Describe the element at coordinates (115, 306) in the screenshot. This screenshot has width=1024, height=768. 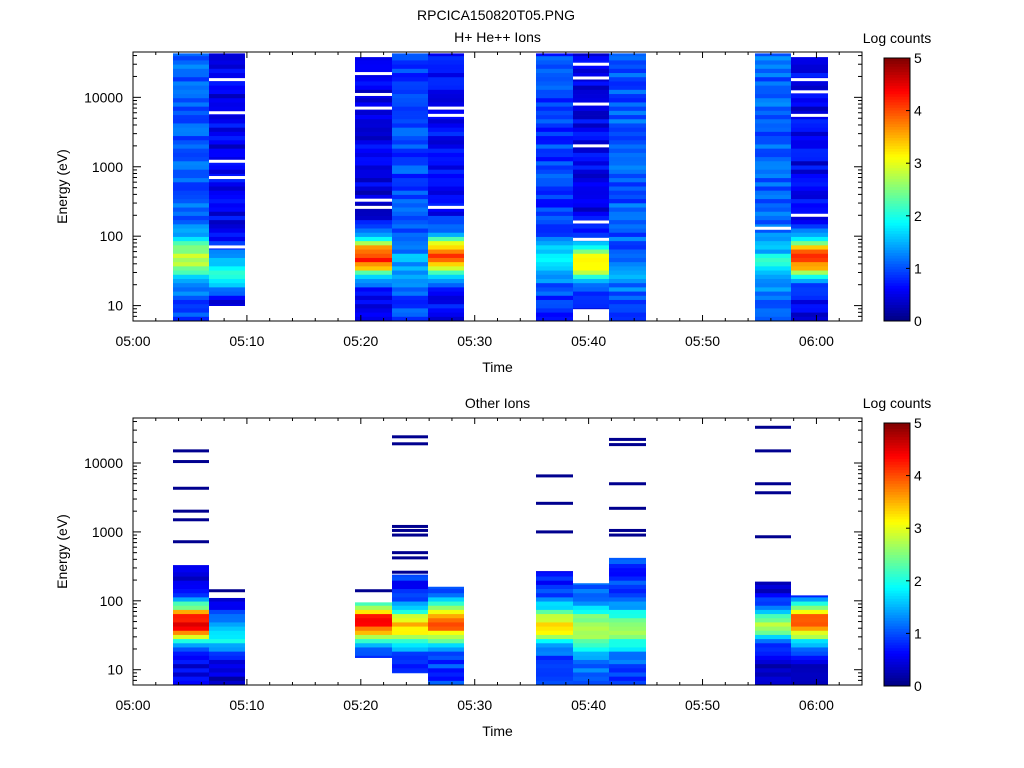
I see `y-tick-label: 10` at that location.